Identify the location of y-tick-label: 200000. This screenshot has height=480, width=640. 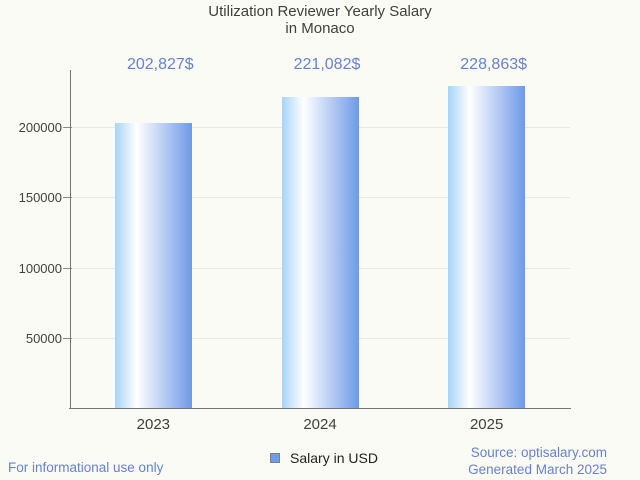
(40, 127).